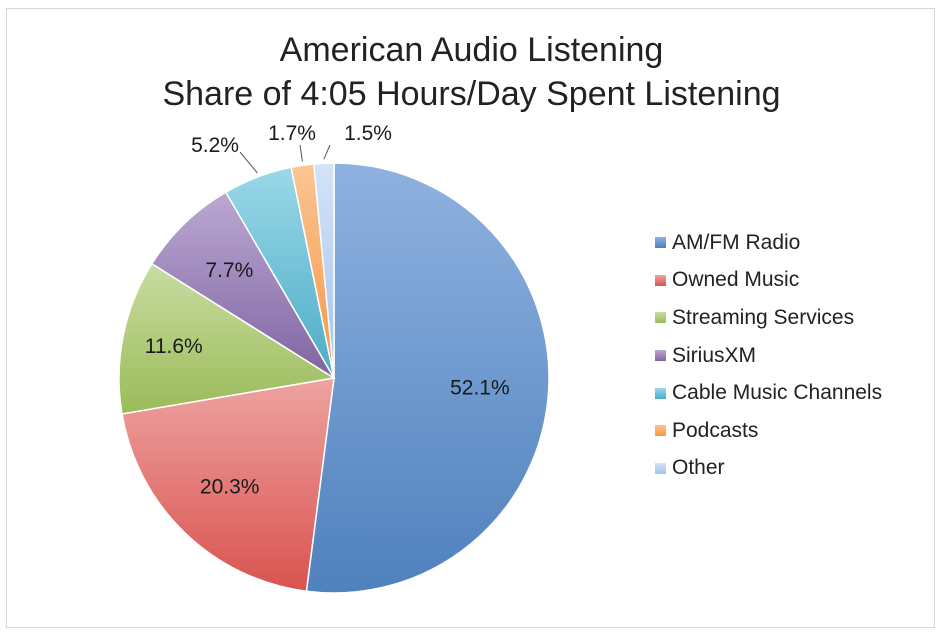 The height and width of the screenshot is (637, 943). Describe the element at coordinates (292, 133) in the screenshot. I see `data-label-podcasts: 1.7%` at that location.